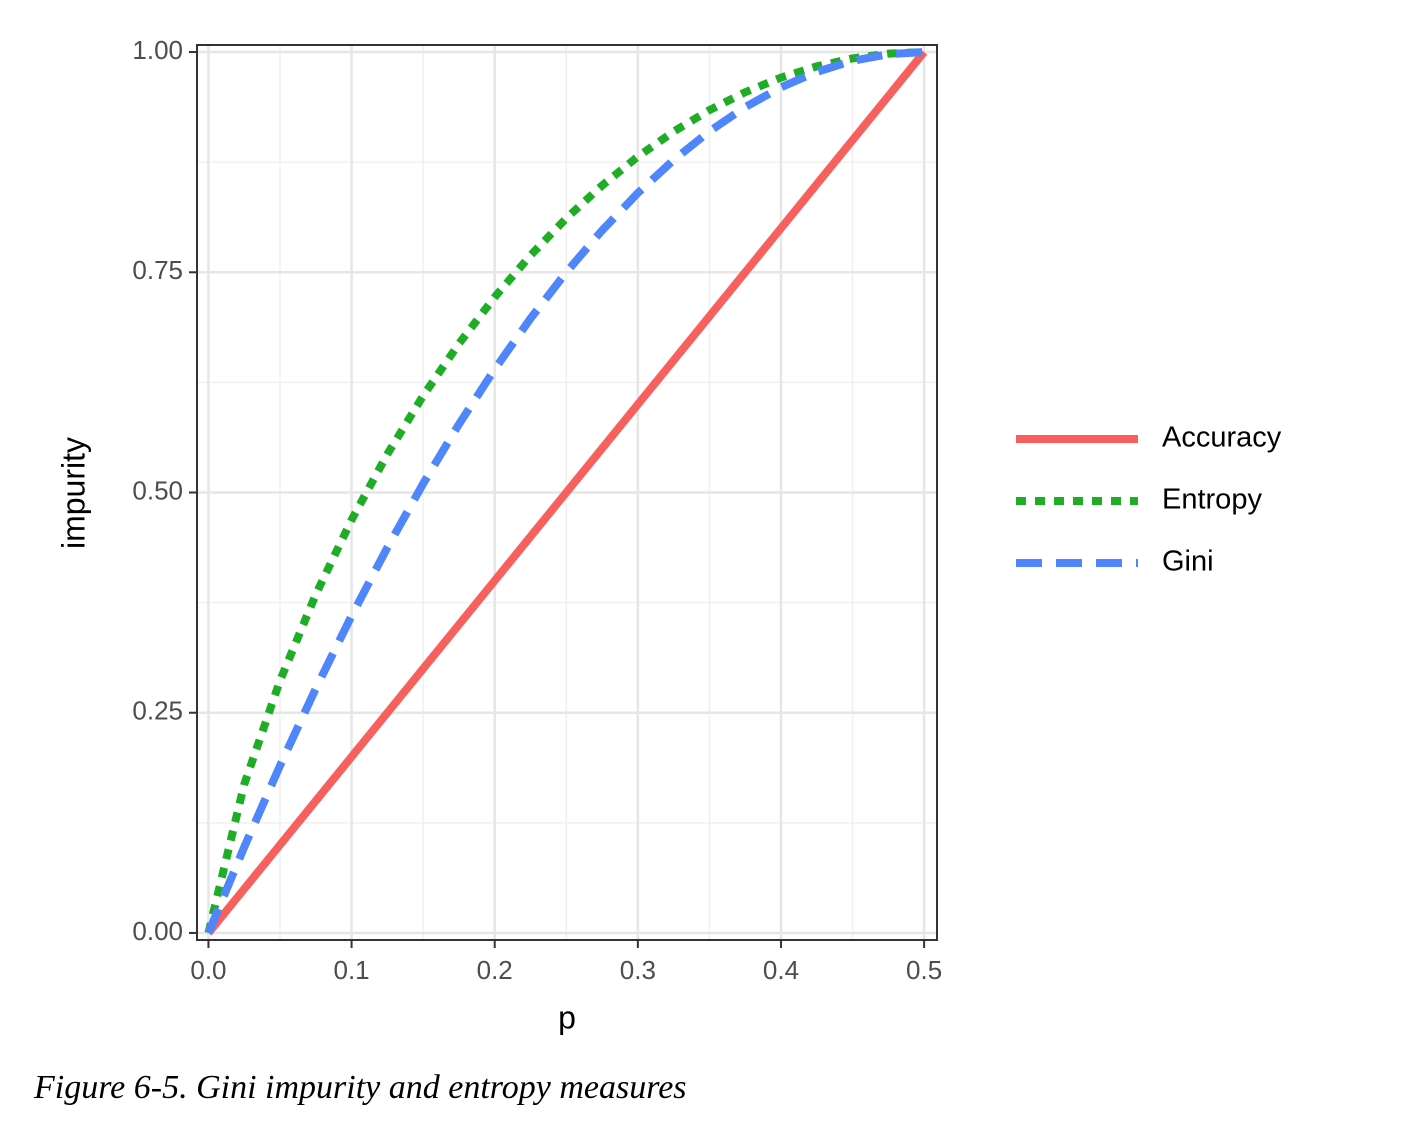 The width and height of the screenshot is (1402, 1145). Describe the element at coordinates (157, 50) in the screenshot. I see `y-tick-label: 1.00` at that location.